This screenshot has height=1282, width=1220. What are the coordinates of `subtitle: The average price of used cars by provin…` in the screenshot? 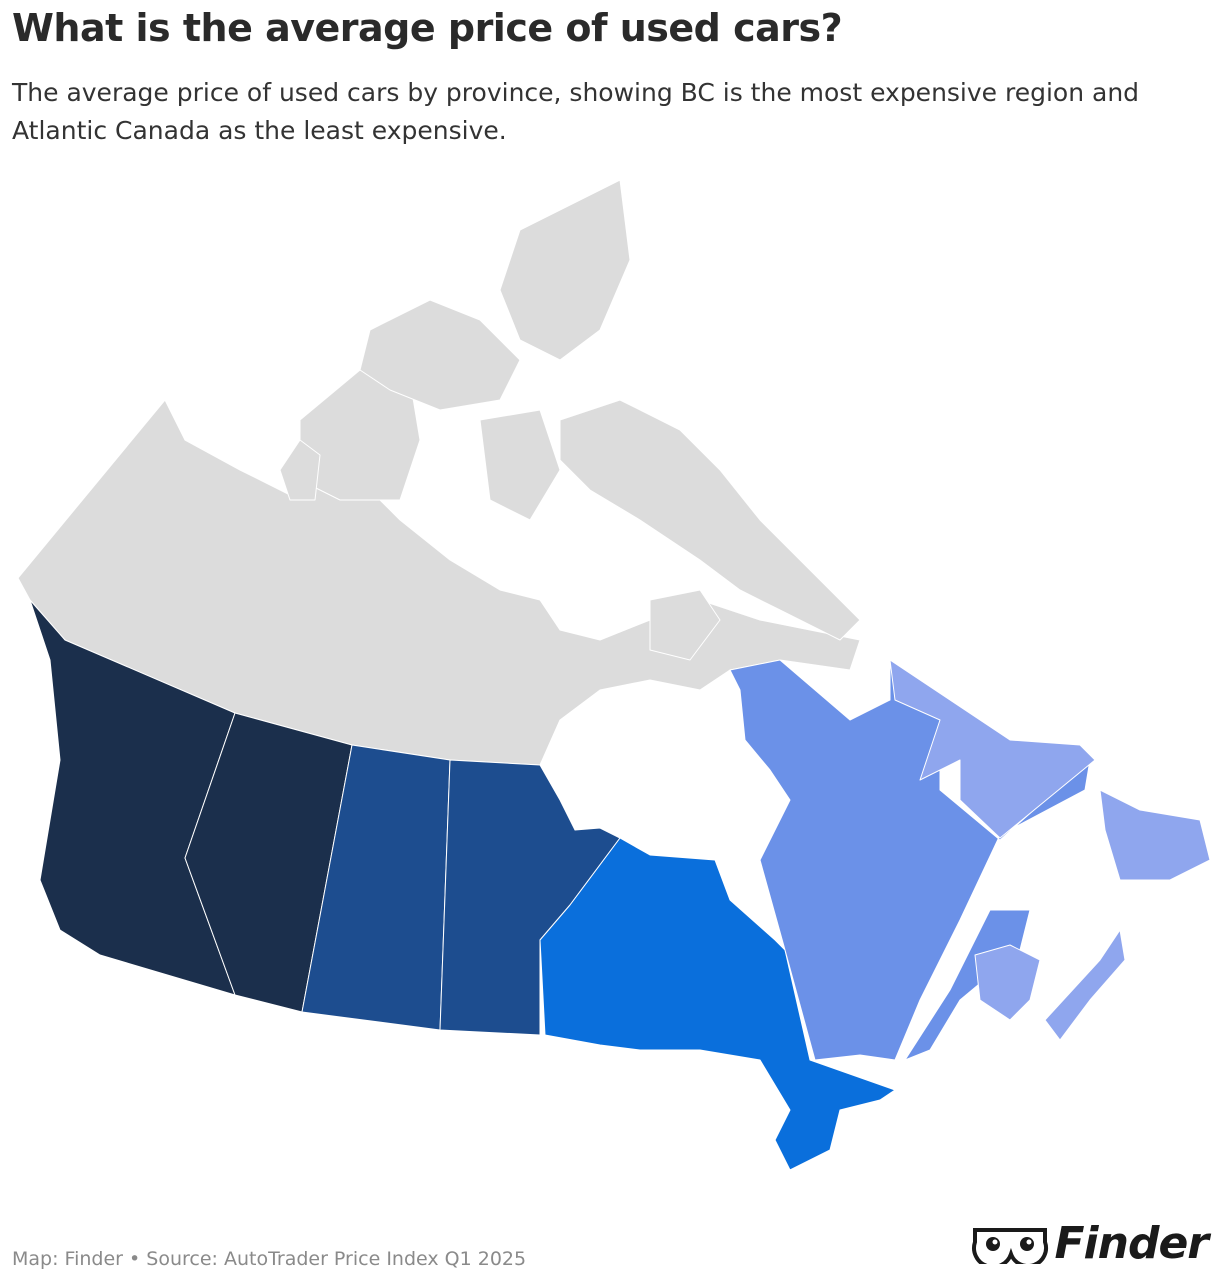 It's located at (576, 111).